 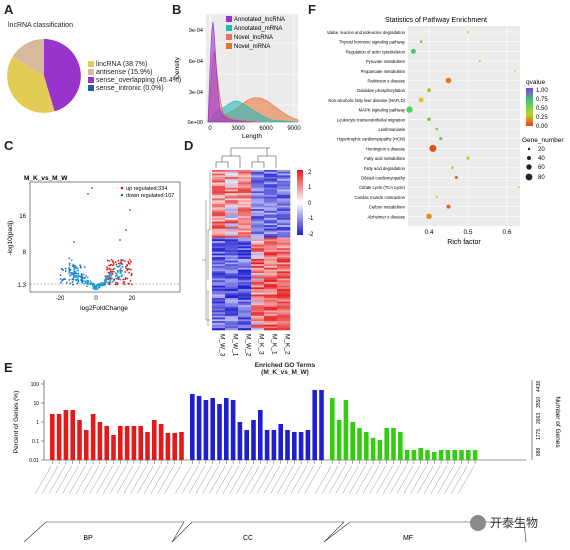 I want to click on heatmap-column-label: M_K_3, so click(x=261, y=344).